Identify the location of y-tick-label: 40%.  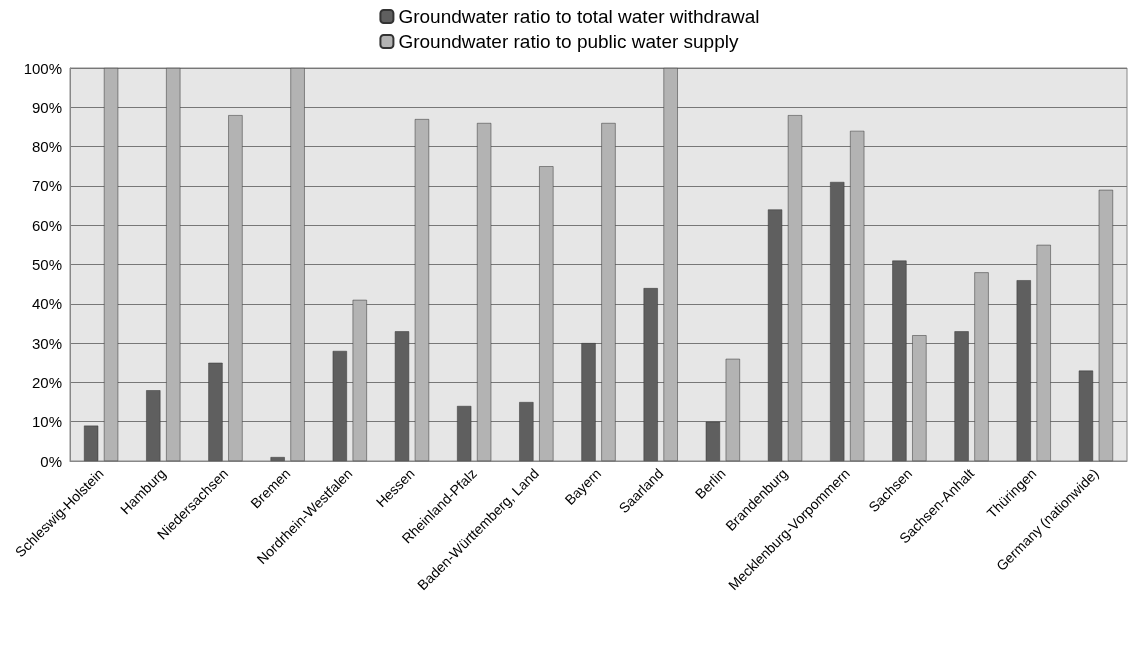
(46, 304).